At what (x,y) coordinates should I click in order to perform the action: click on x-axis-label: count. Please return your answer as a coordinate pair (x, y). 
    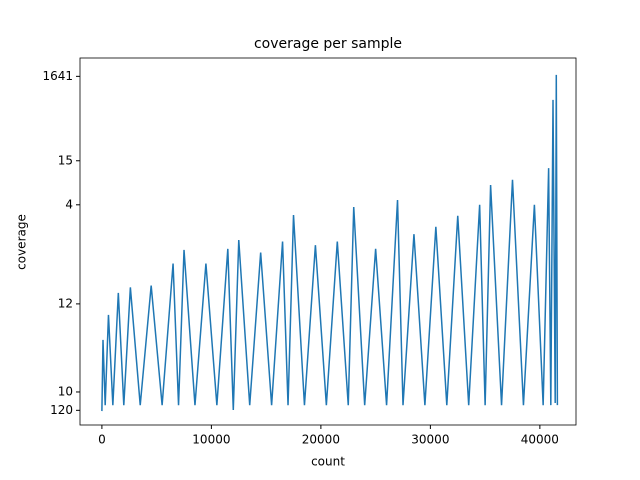
    Looking at the image, I should click on (328, 462).